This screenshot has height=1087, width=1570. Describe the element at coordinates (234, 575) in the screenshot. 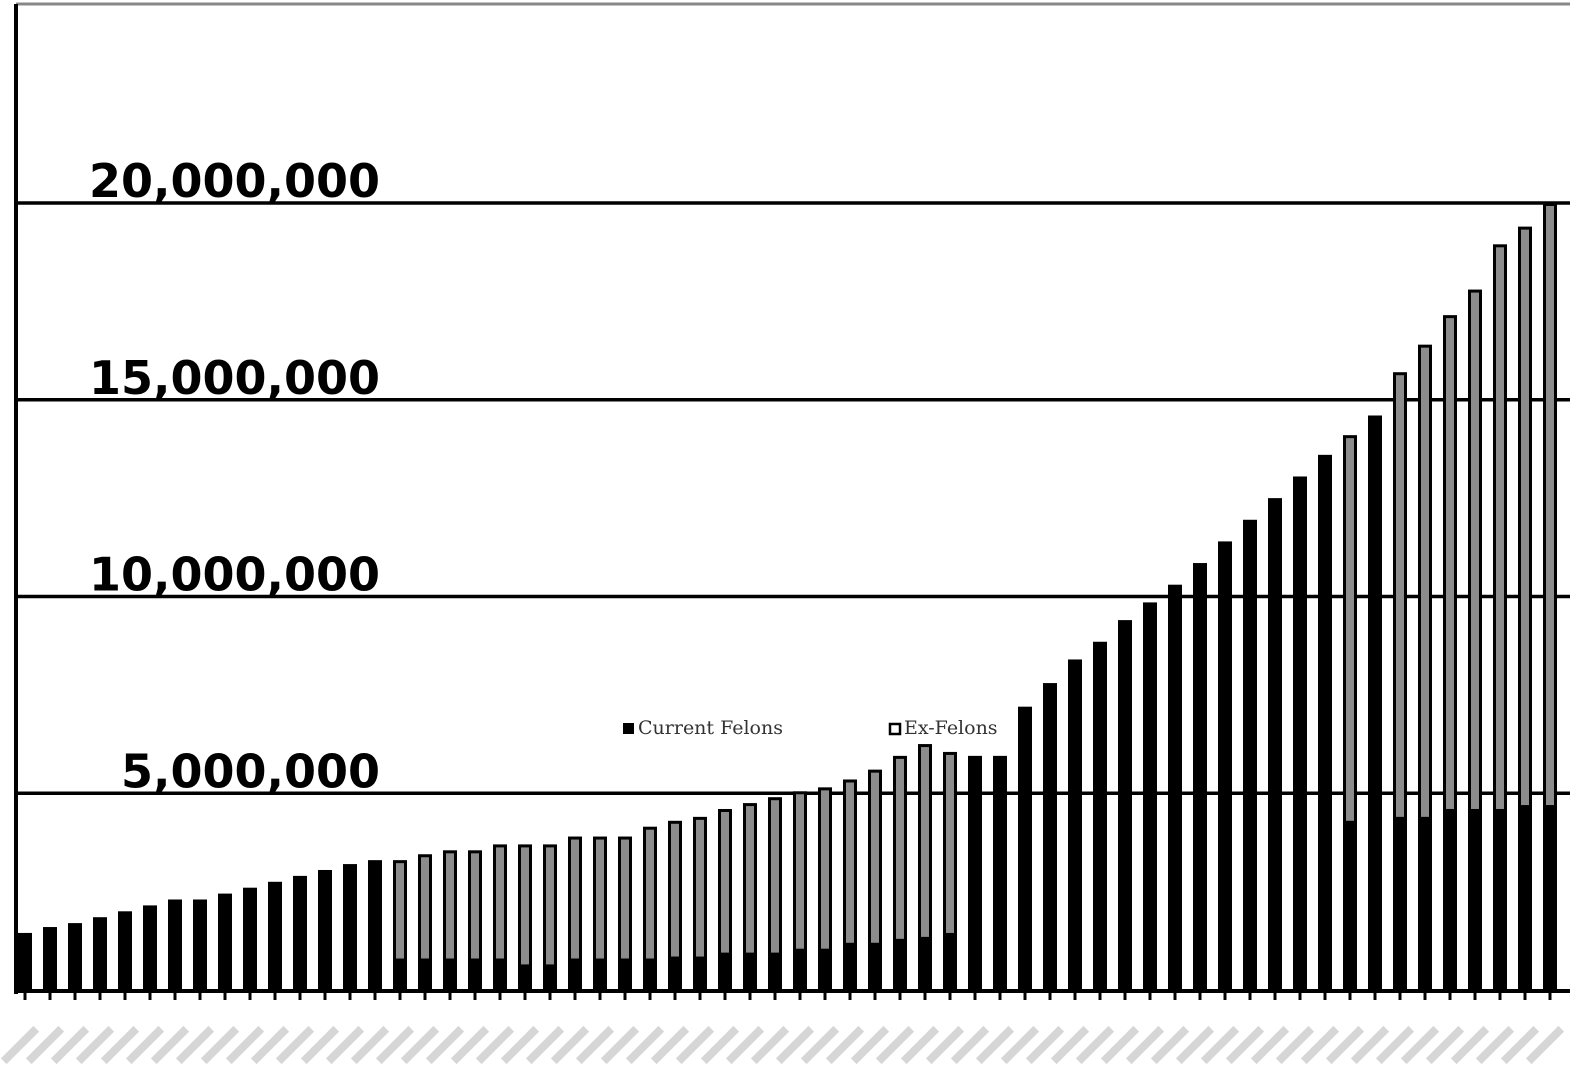

I see `y-tick-label: 10,000,000` at that location.